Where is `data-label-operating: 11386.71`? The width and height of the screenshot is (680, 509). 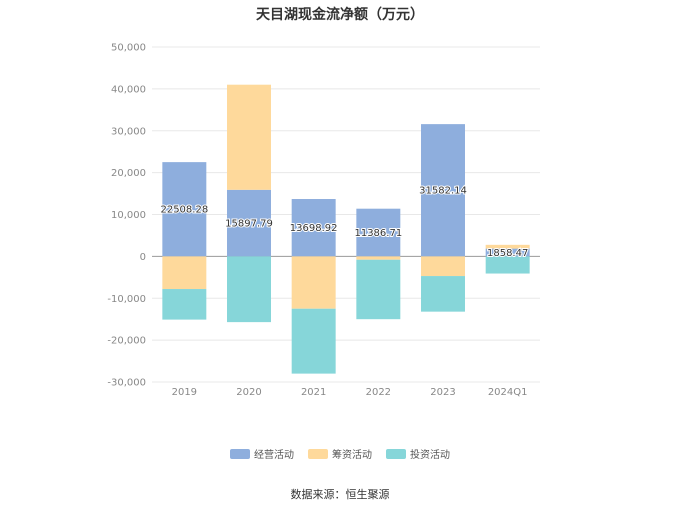 data-label-operating: 11386.71 is located at coordinates (378, 233).